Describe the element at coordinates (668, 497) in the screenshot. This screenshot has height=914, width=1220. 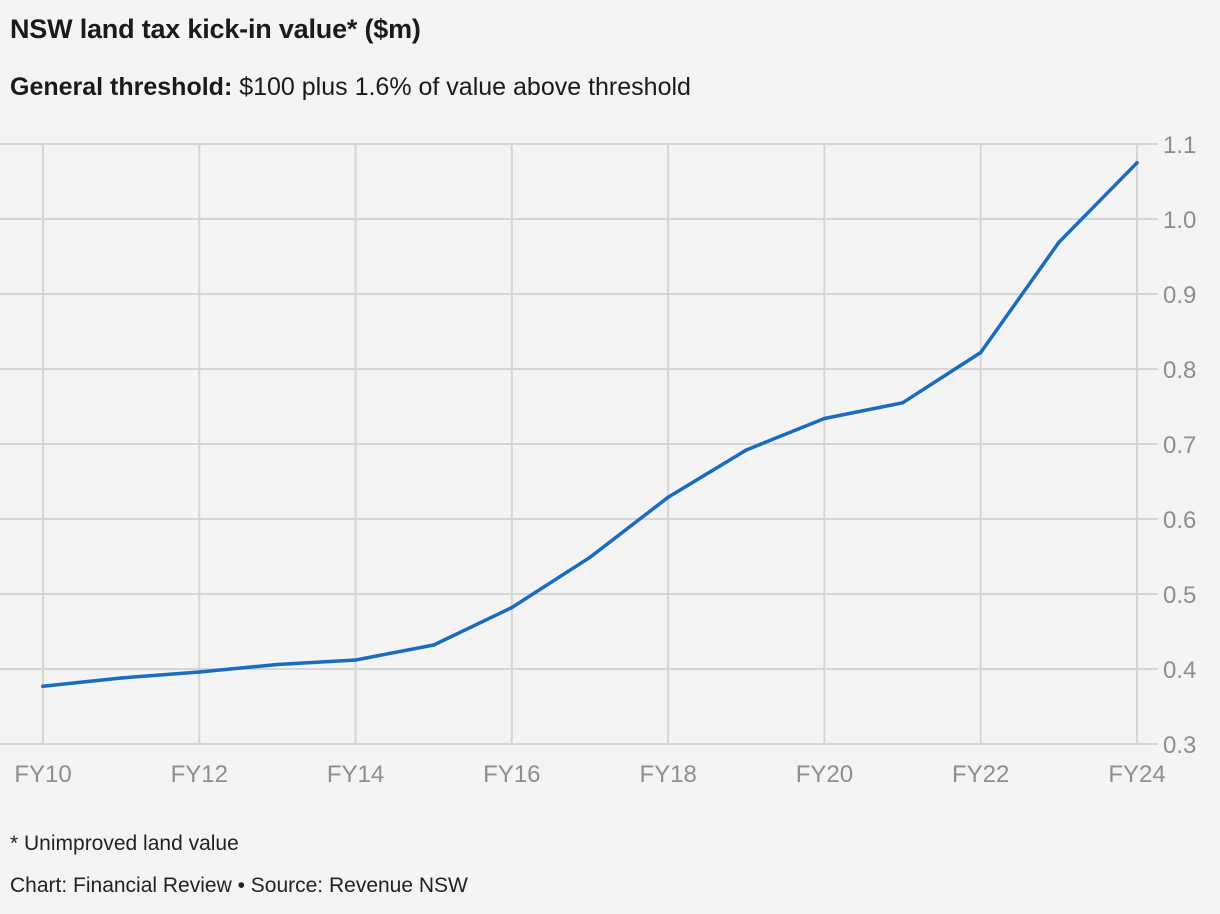
I see `data-point-fy18` at that location.